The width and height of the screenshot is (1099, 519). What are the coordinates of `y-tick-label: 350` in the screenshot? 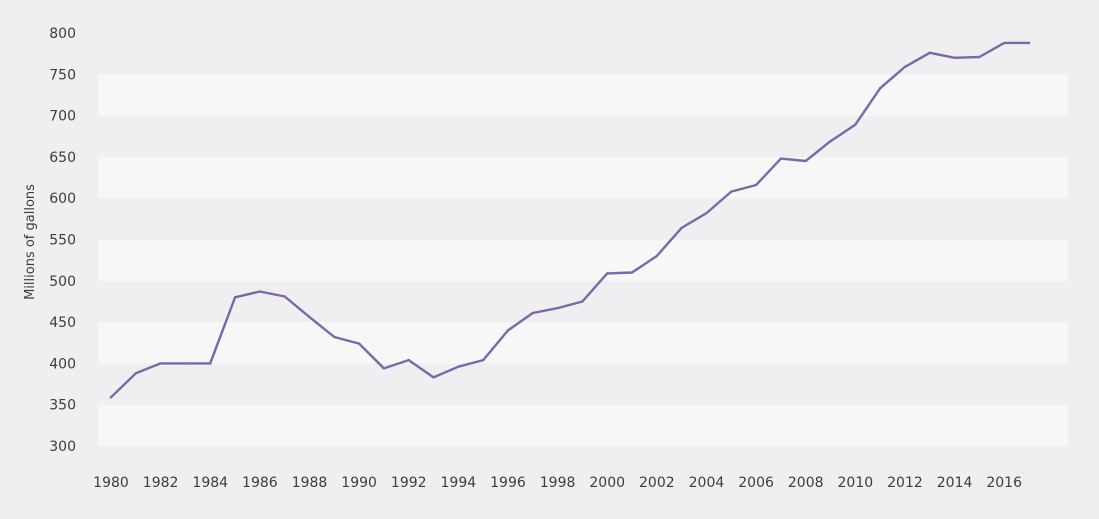 It's located at (62, 406).